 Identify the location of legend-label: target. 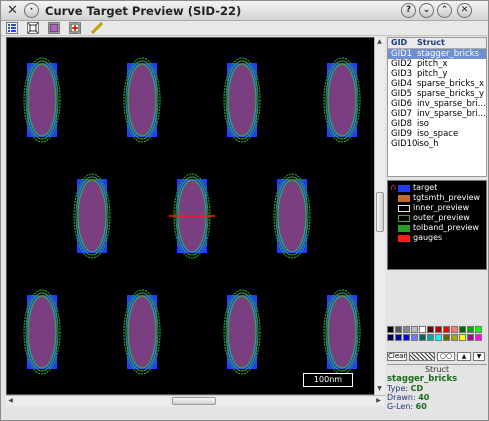
(425, 187).